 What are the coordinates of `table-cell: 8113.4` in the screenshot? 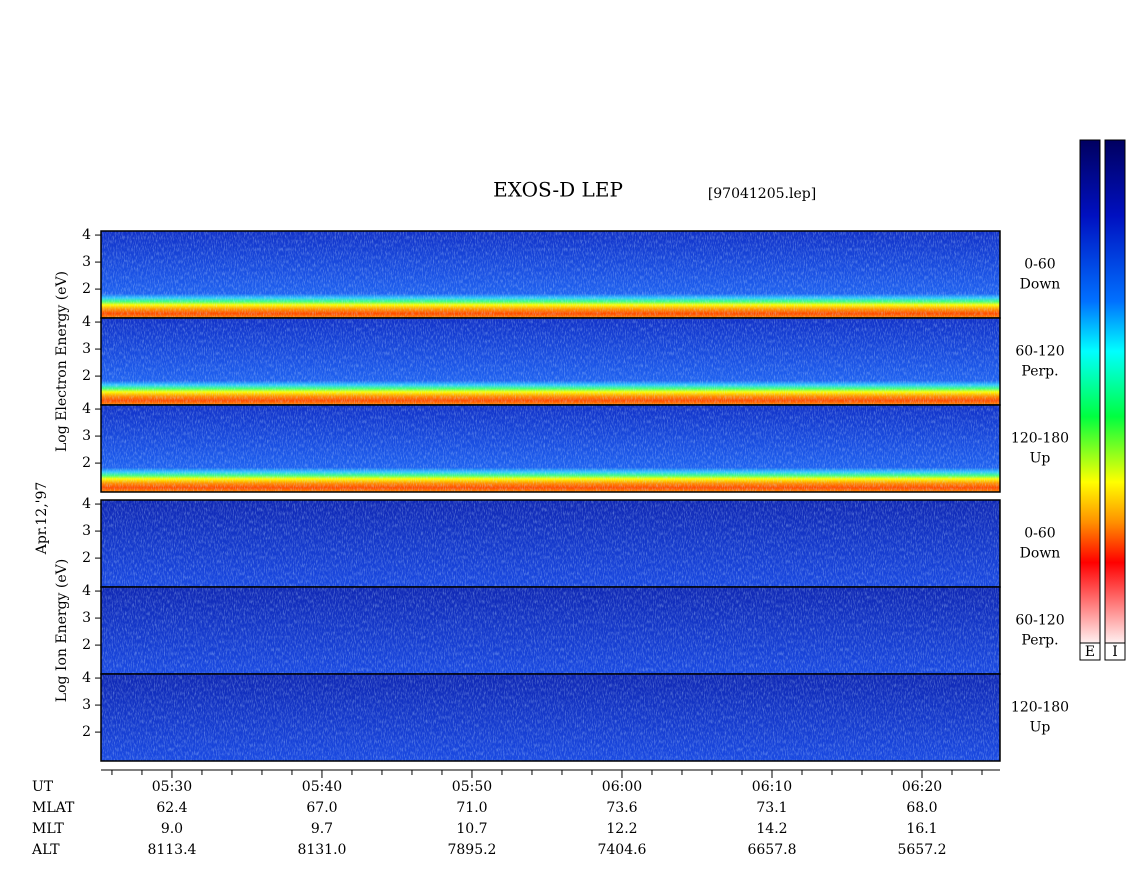 It's located at (171, 850).